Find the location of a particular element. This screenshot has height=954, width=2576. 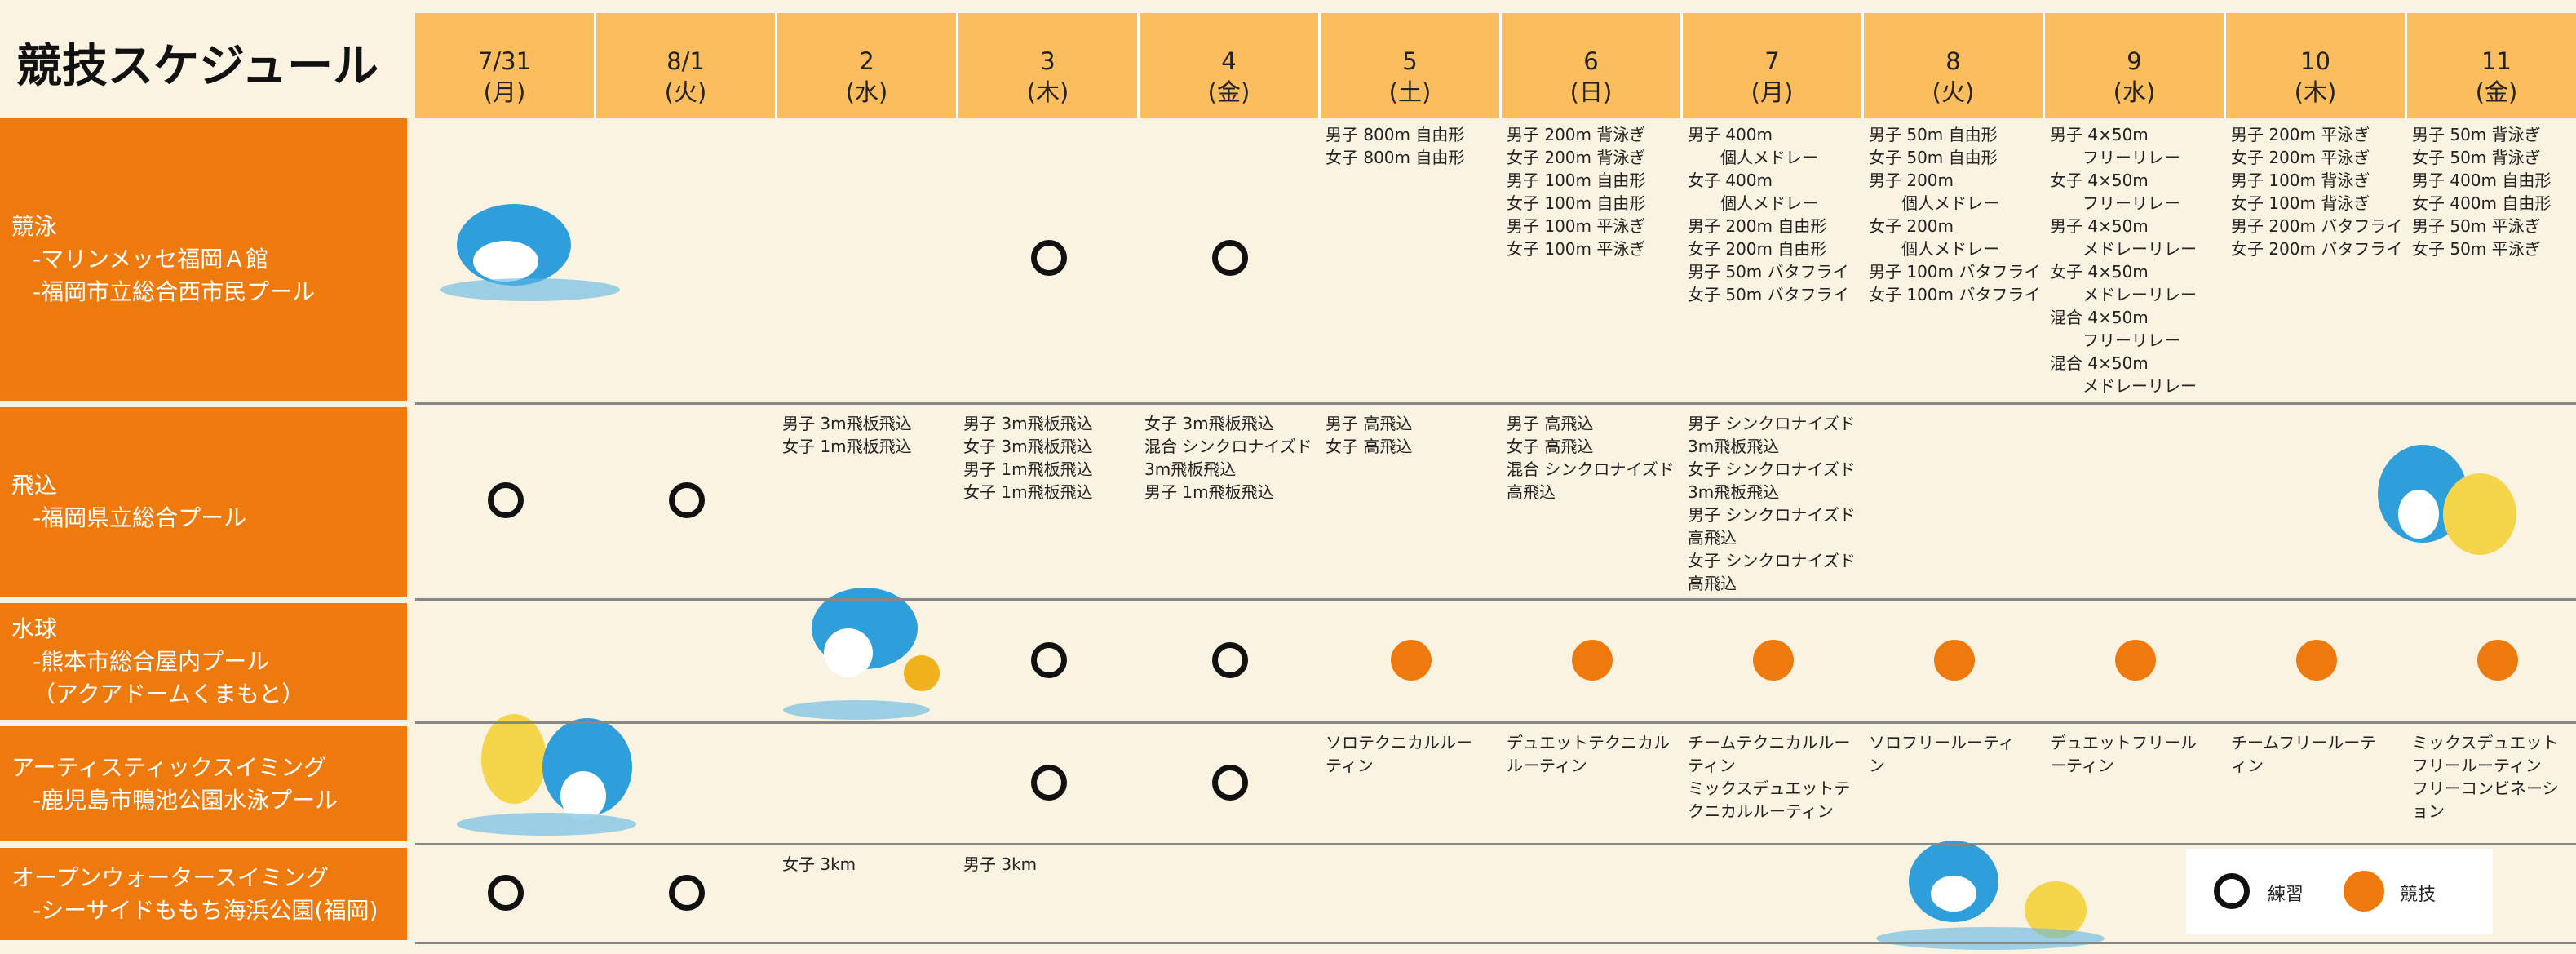

event: 女子 100m 平泳ぎ is located at coordinates (1576, 249).